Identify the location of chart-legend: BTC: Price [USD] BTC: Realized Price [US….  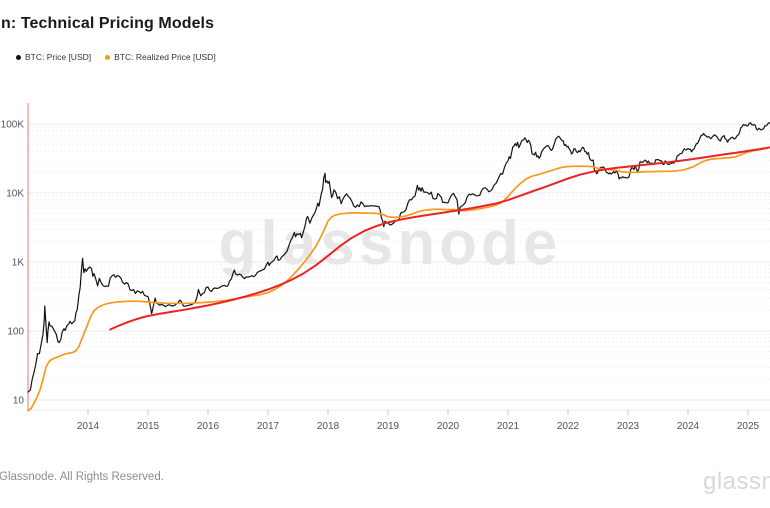
(116, 57).